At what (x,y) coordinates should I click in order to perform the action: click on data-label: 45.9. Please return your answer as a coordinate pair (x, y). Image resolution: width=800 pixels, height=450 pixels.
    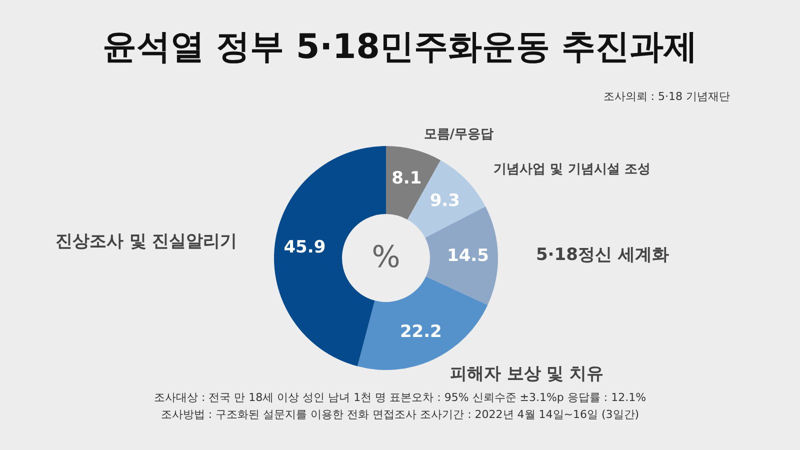
    Looking at the image, I should click on (305, 247).